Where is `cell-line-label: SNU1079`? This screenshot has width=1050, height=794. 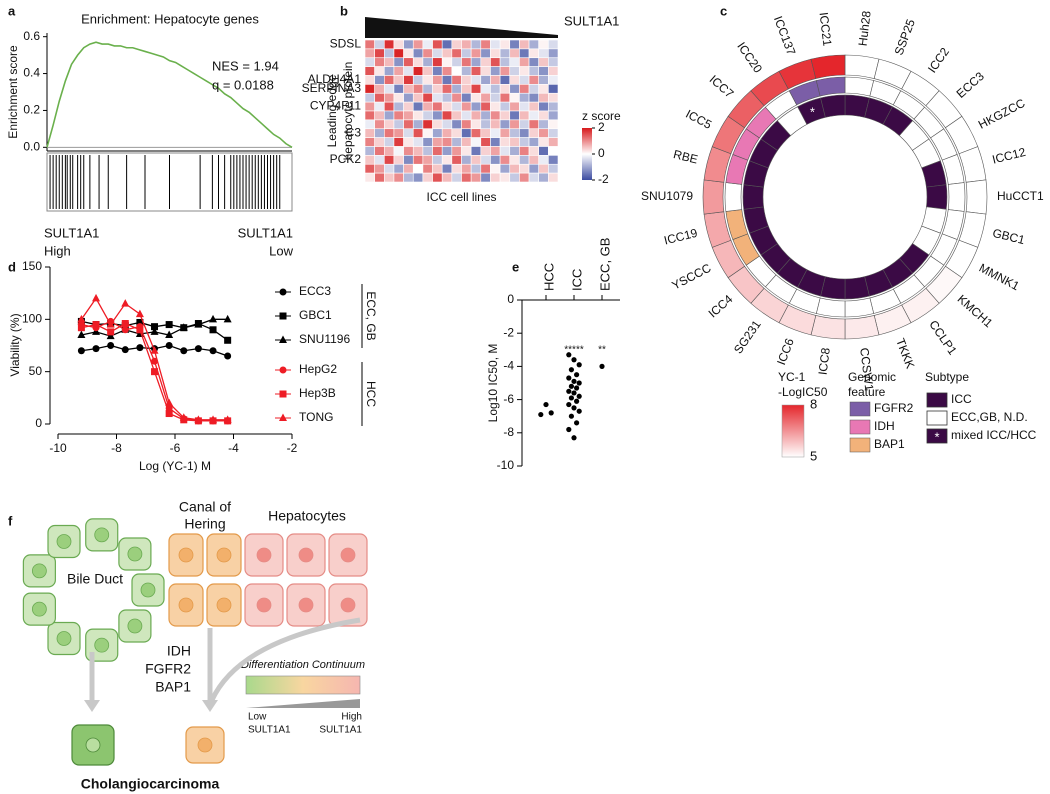
cell-line-label: SNU1079 is located at coordinates (667, 196).